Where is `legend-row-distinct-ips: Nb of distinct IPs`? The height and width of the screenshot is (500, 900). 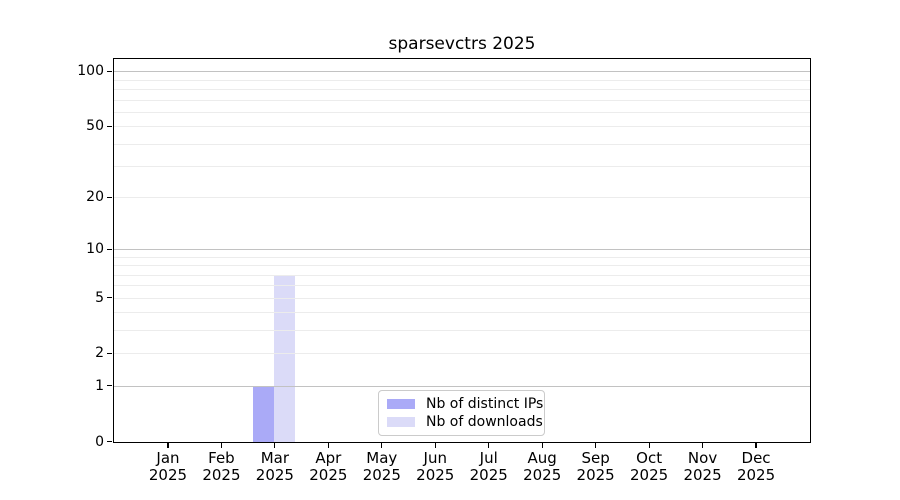 legend-row-distinct-ips: Nb of distinct IPs is located at coordinates (461, 404).